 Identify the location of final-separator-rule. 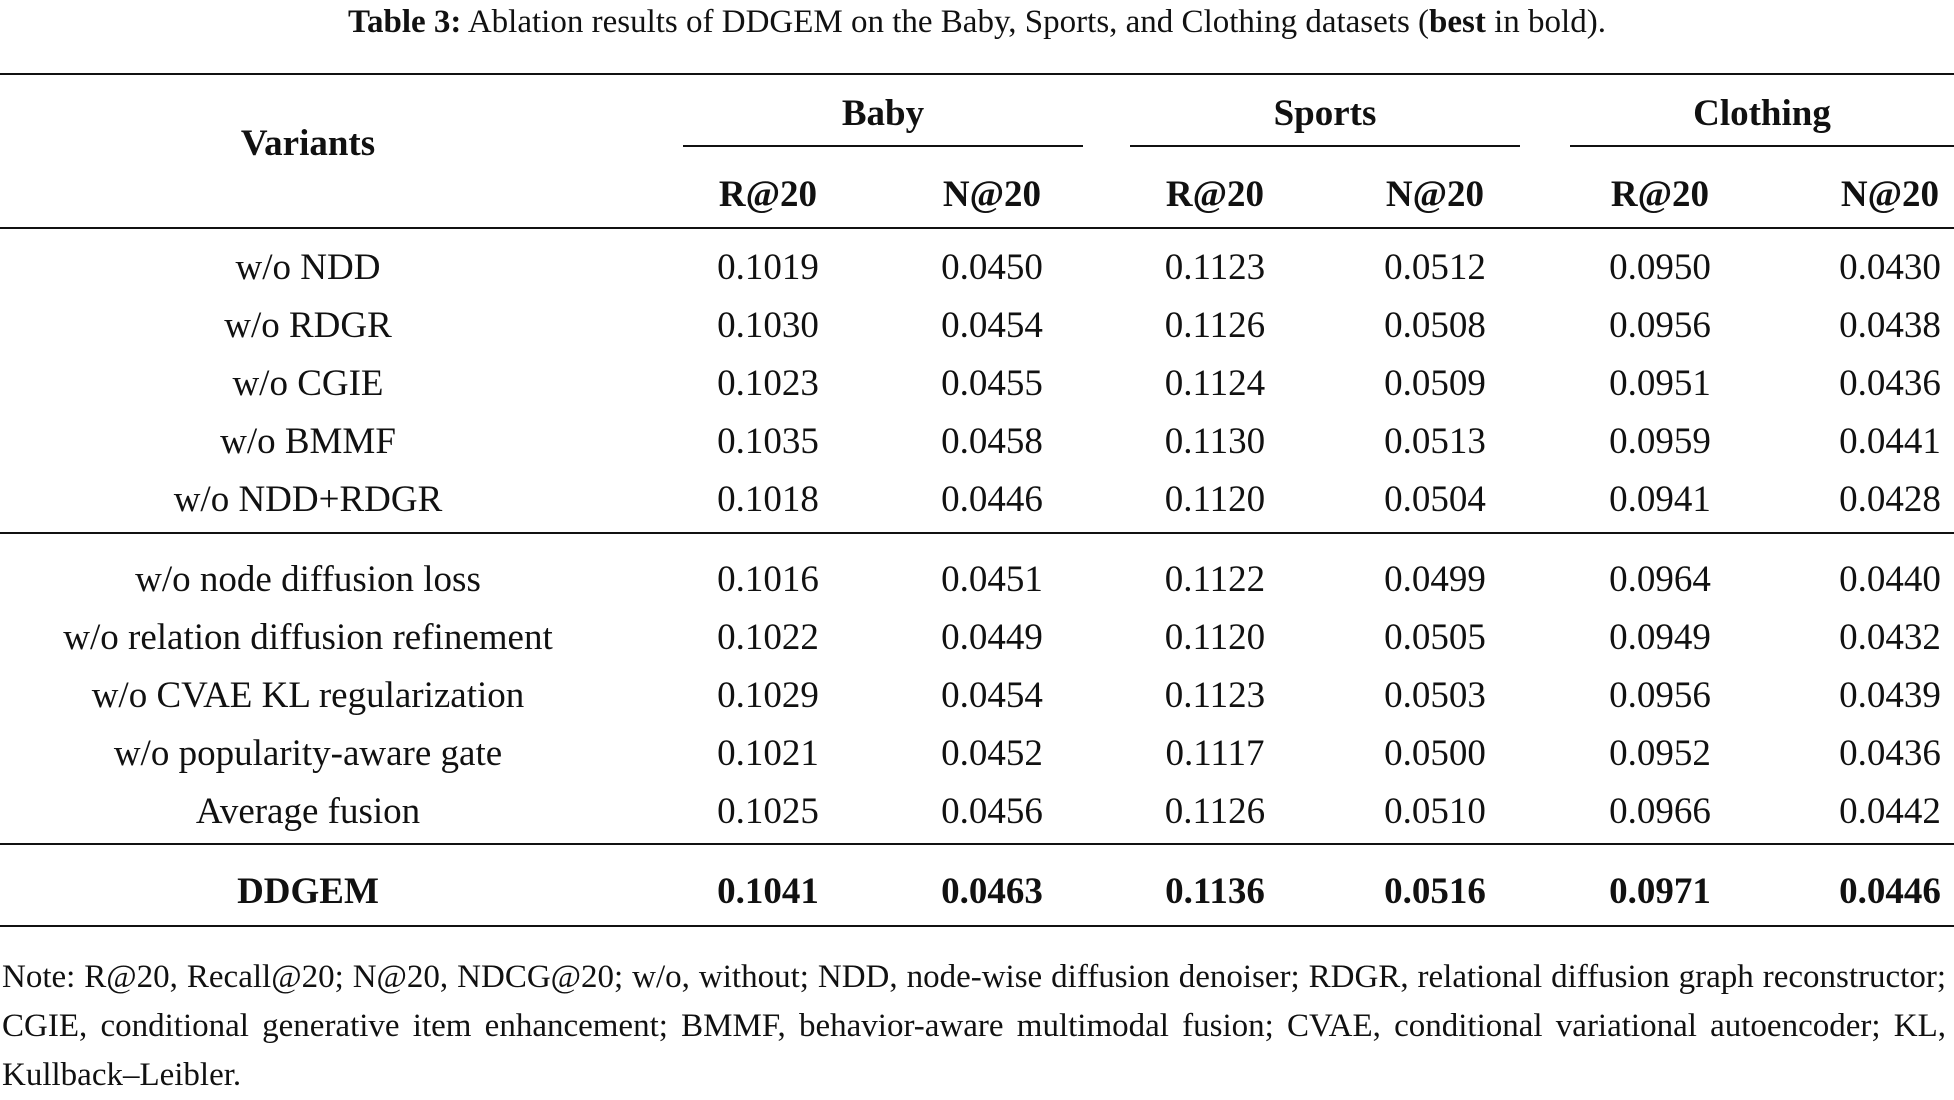
(977, 844).